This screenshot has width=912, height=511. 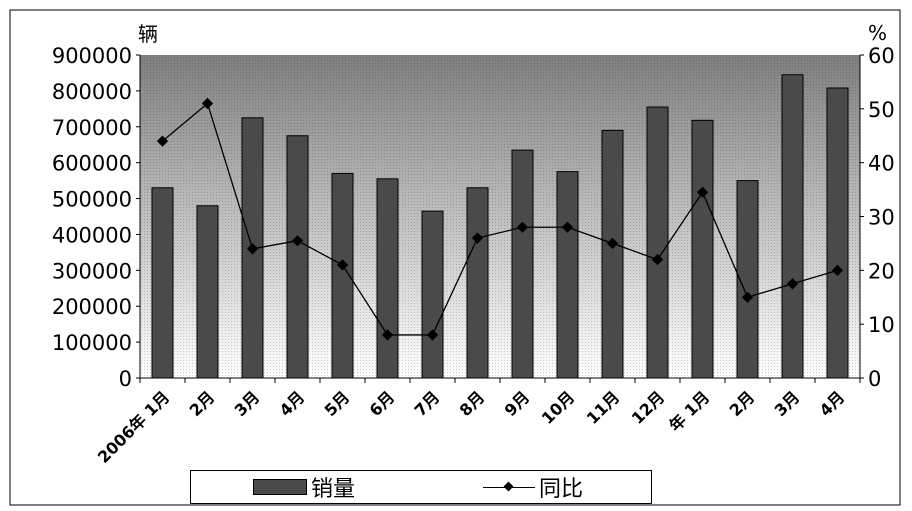 I want to click on y-right-tick-label: 50, so click(x=881, y=110).